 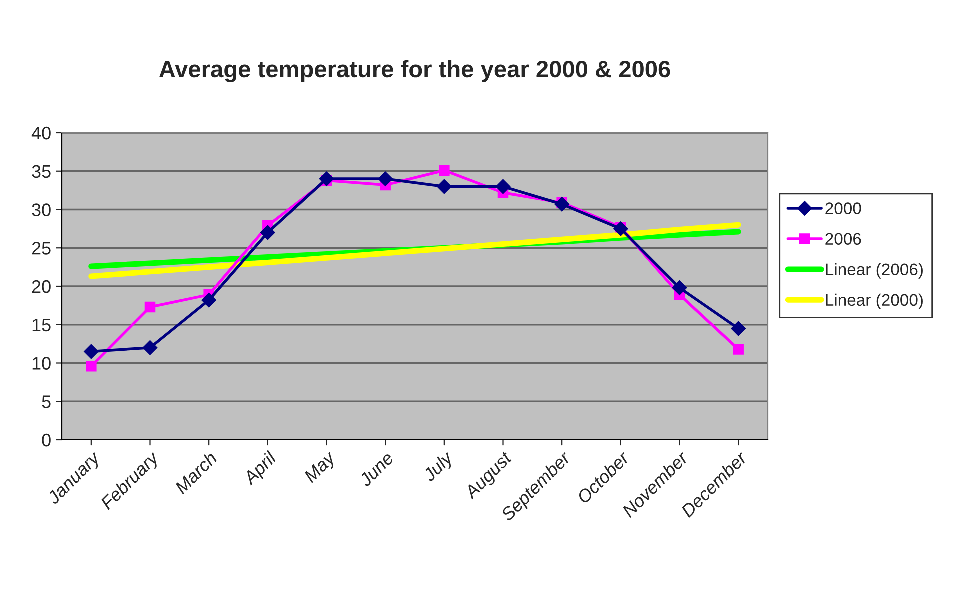 What do you see at coordinates (41, 210) in the screenshot?
I see `y-tick-label: 30` at bounding box center [41, 210].